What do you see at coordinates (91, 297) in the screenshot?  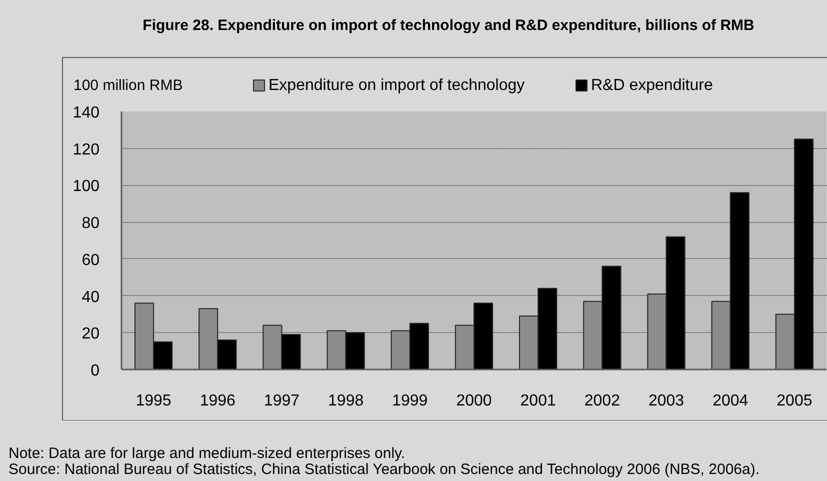 I see `y-tick-label: 40` at bounding box center [91, 297].